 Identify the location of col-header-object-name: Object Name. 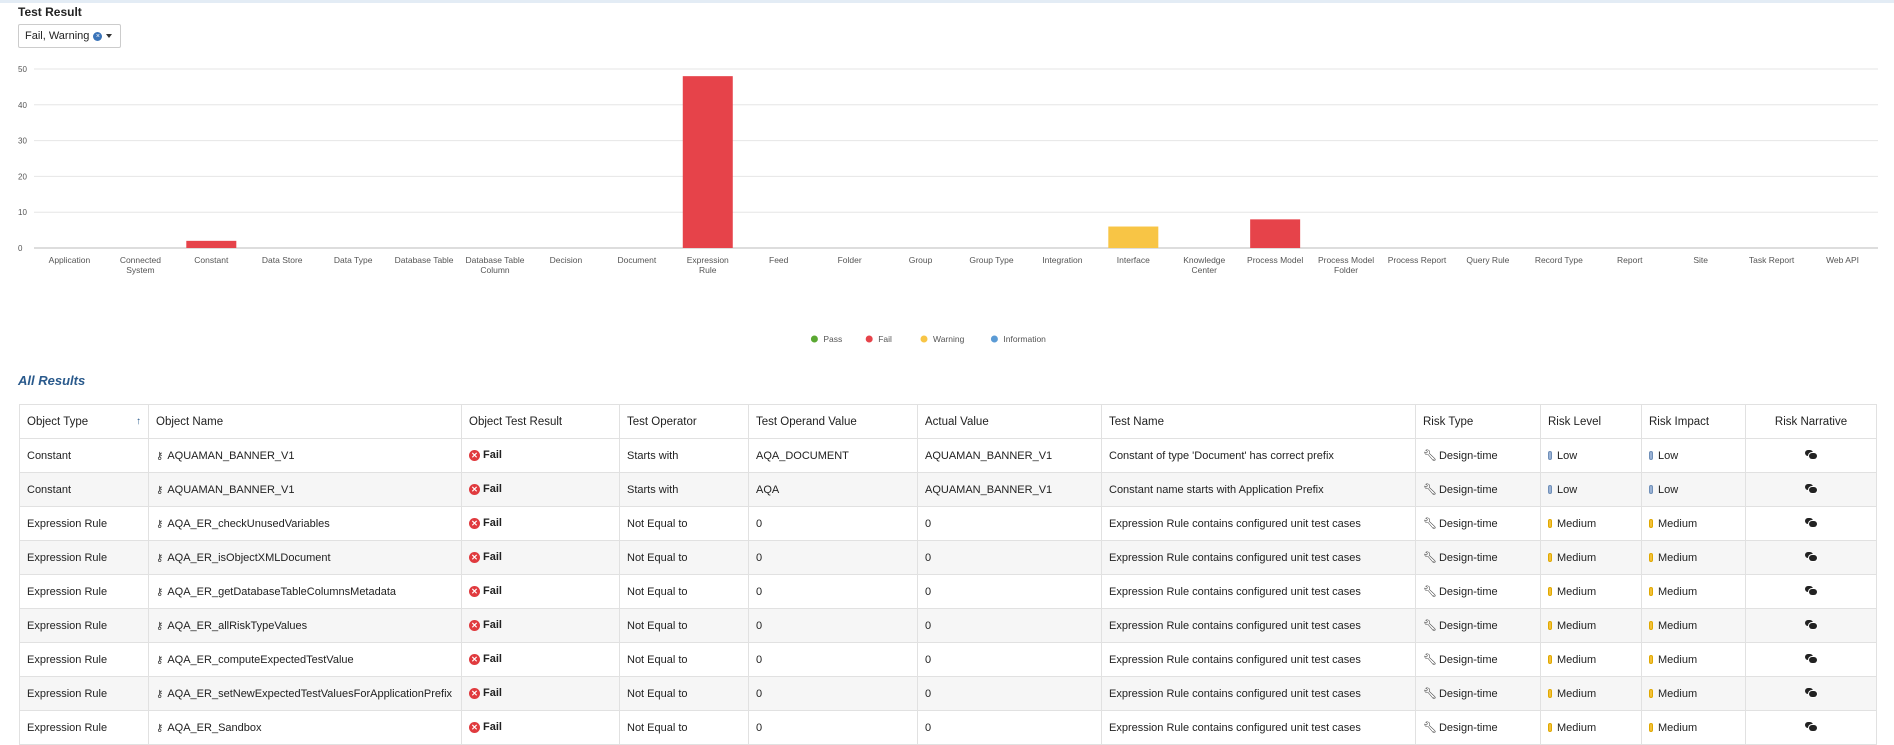
(305, 421).